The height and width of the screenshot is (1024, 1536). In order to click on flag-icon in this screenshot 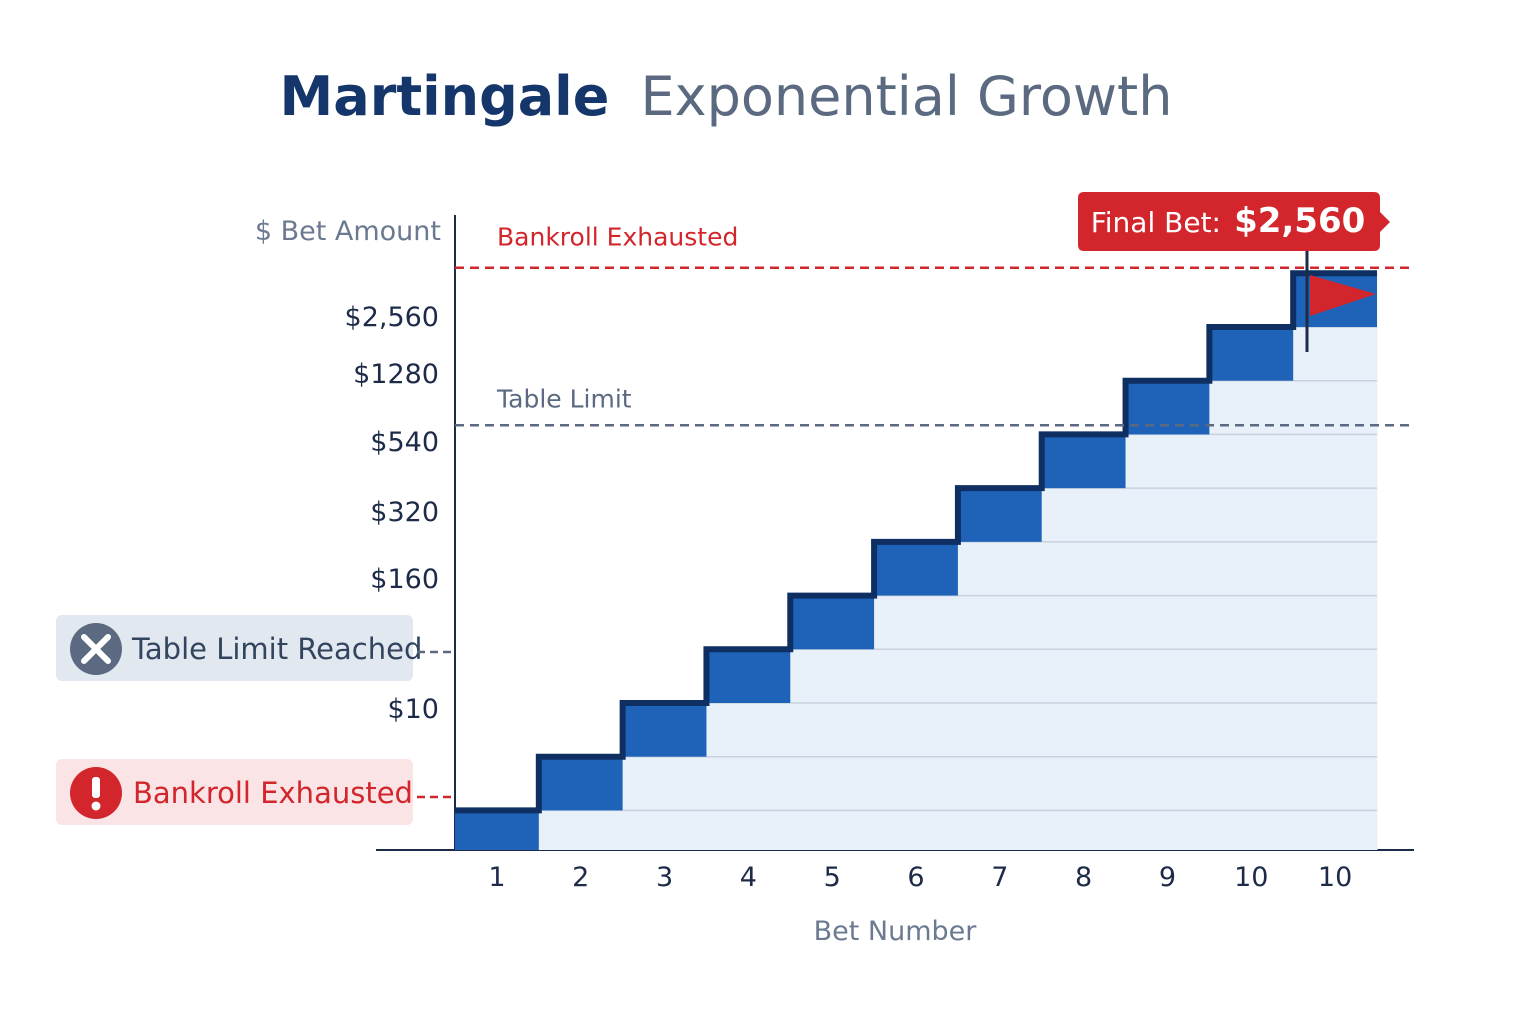, I will do `click(1343, 295)`.